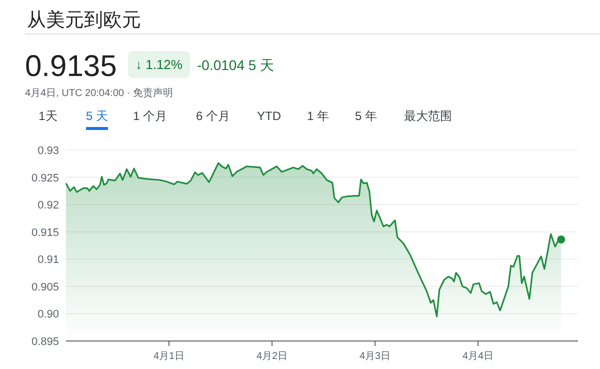 The width and height of the screenshot is (600, 369). What do you see at coordinates (48, 314) in the screenshot?
I see `y-tick-label: 0.90` at bounding box center [48, 314].